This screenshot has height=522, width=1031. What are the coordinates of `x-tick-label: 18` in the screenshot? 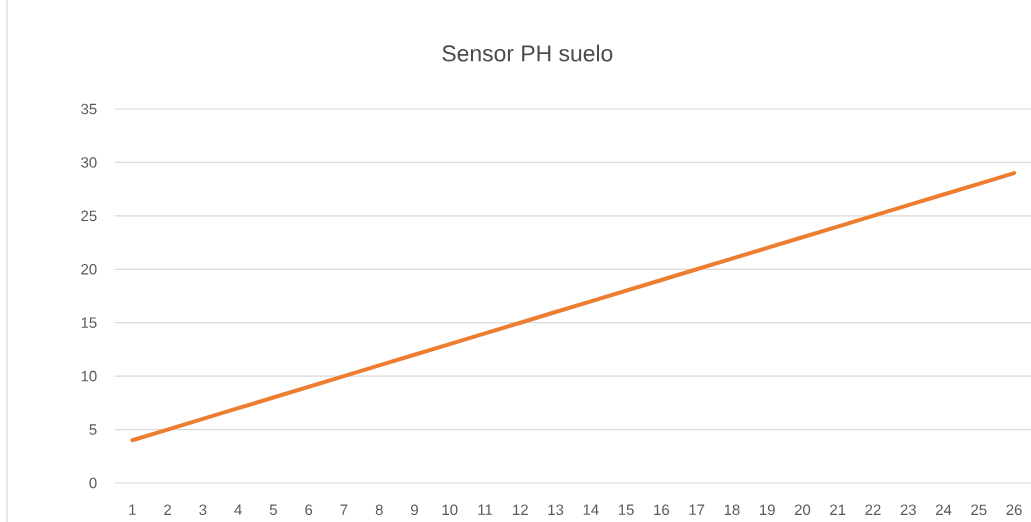 It's located at (732, 510).